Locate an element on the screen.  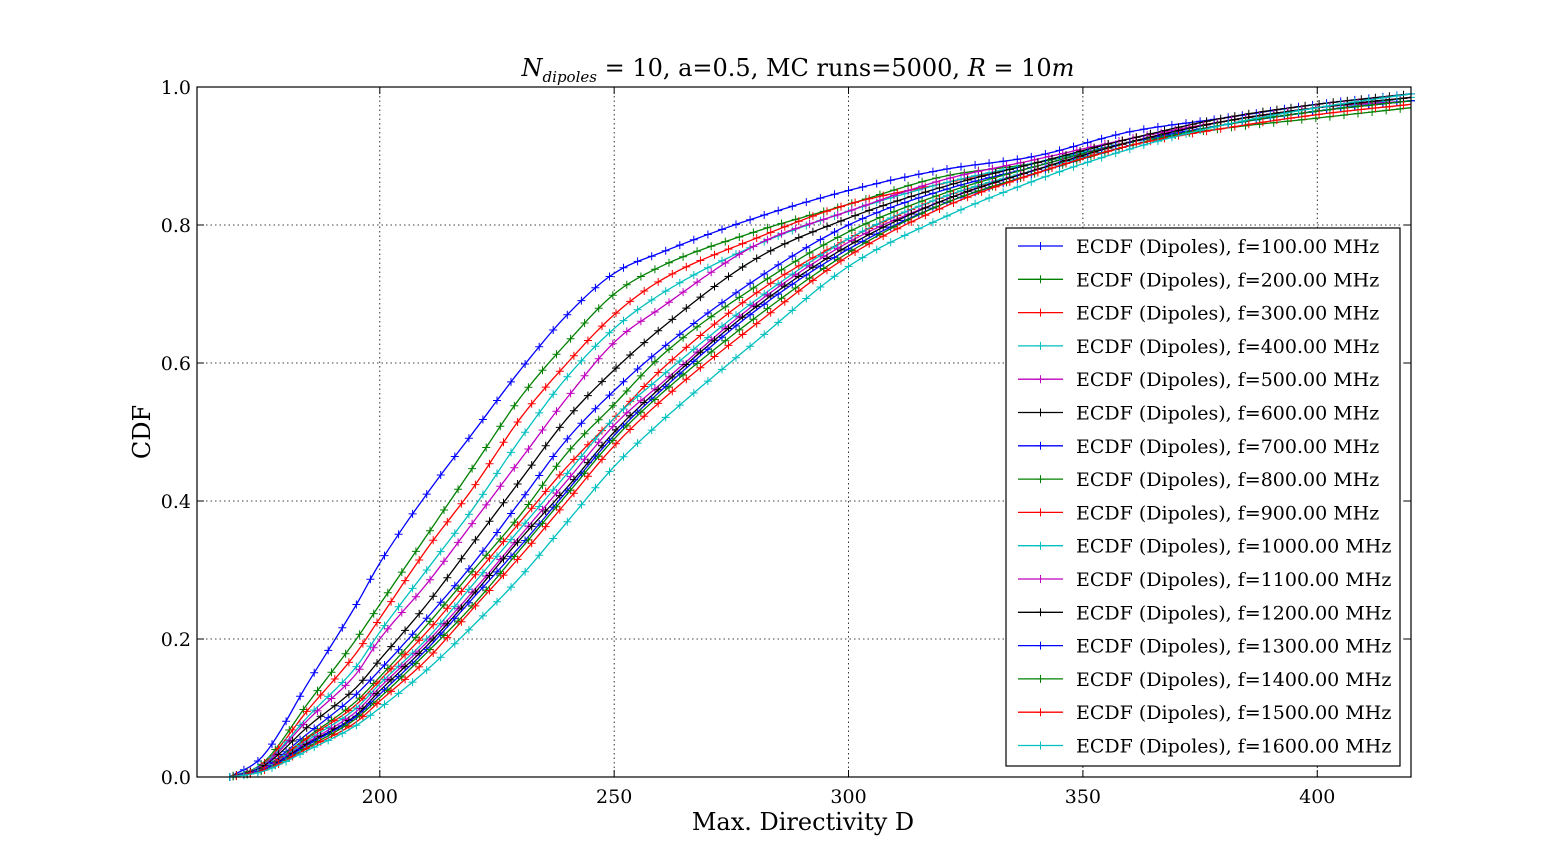
legend-label: ECDF (Dipoles), f=1600.00 MHz is located at coordinates (1233, 747).